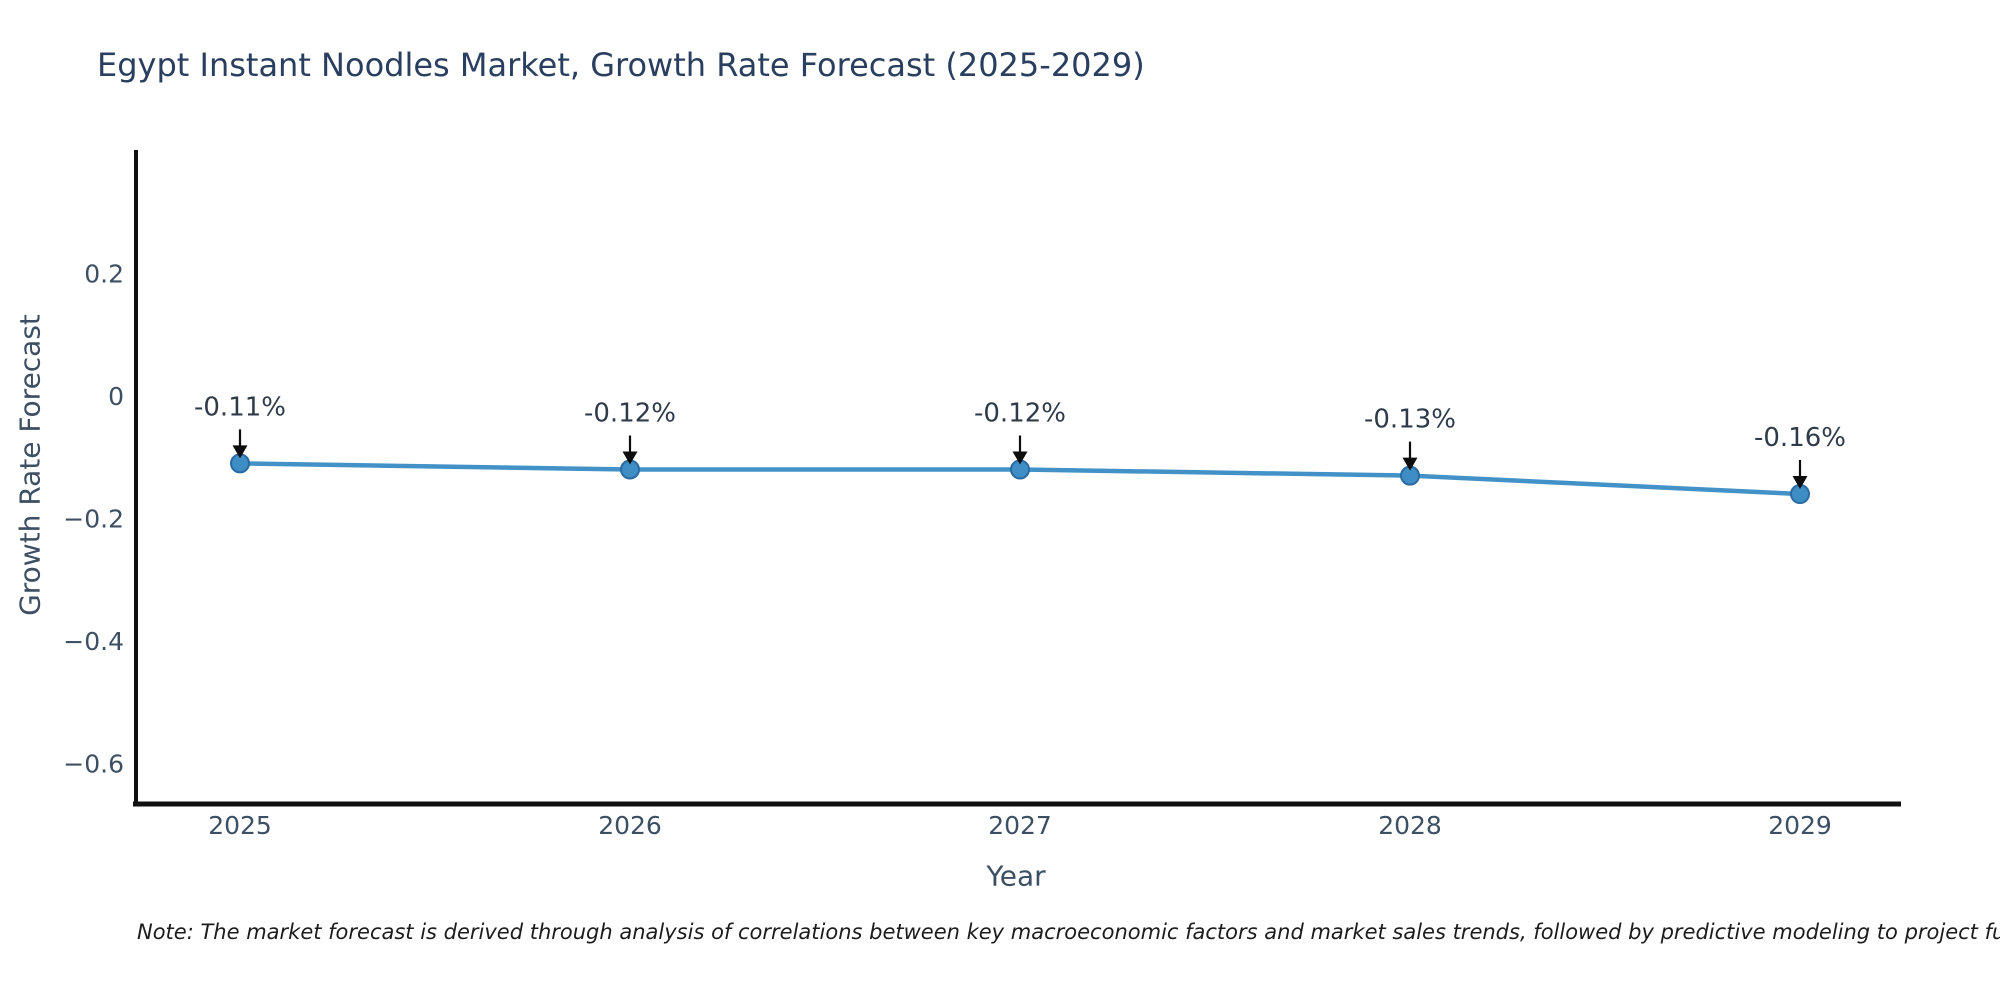 The height and width of the screenshot is (1000, 2000). What do you see at coordinates (104, 274) in the screenshot?
I see `y-tick-label: 0.2` at bounding box center [104, 274].